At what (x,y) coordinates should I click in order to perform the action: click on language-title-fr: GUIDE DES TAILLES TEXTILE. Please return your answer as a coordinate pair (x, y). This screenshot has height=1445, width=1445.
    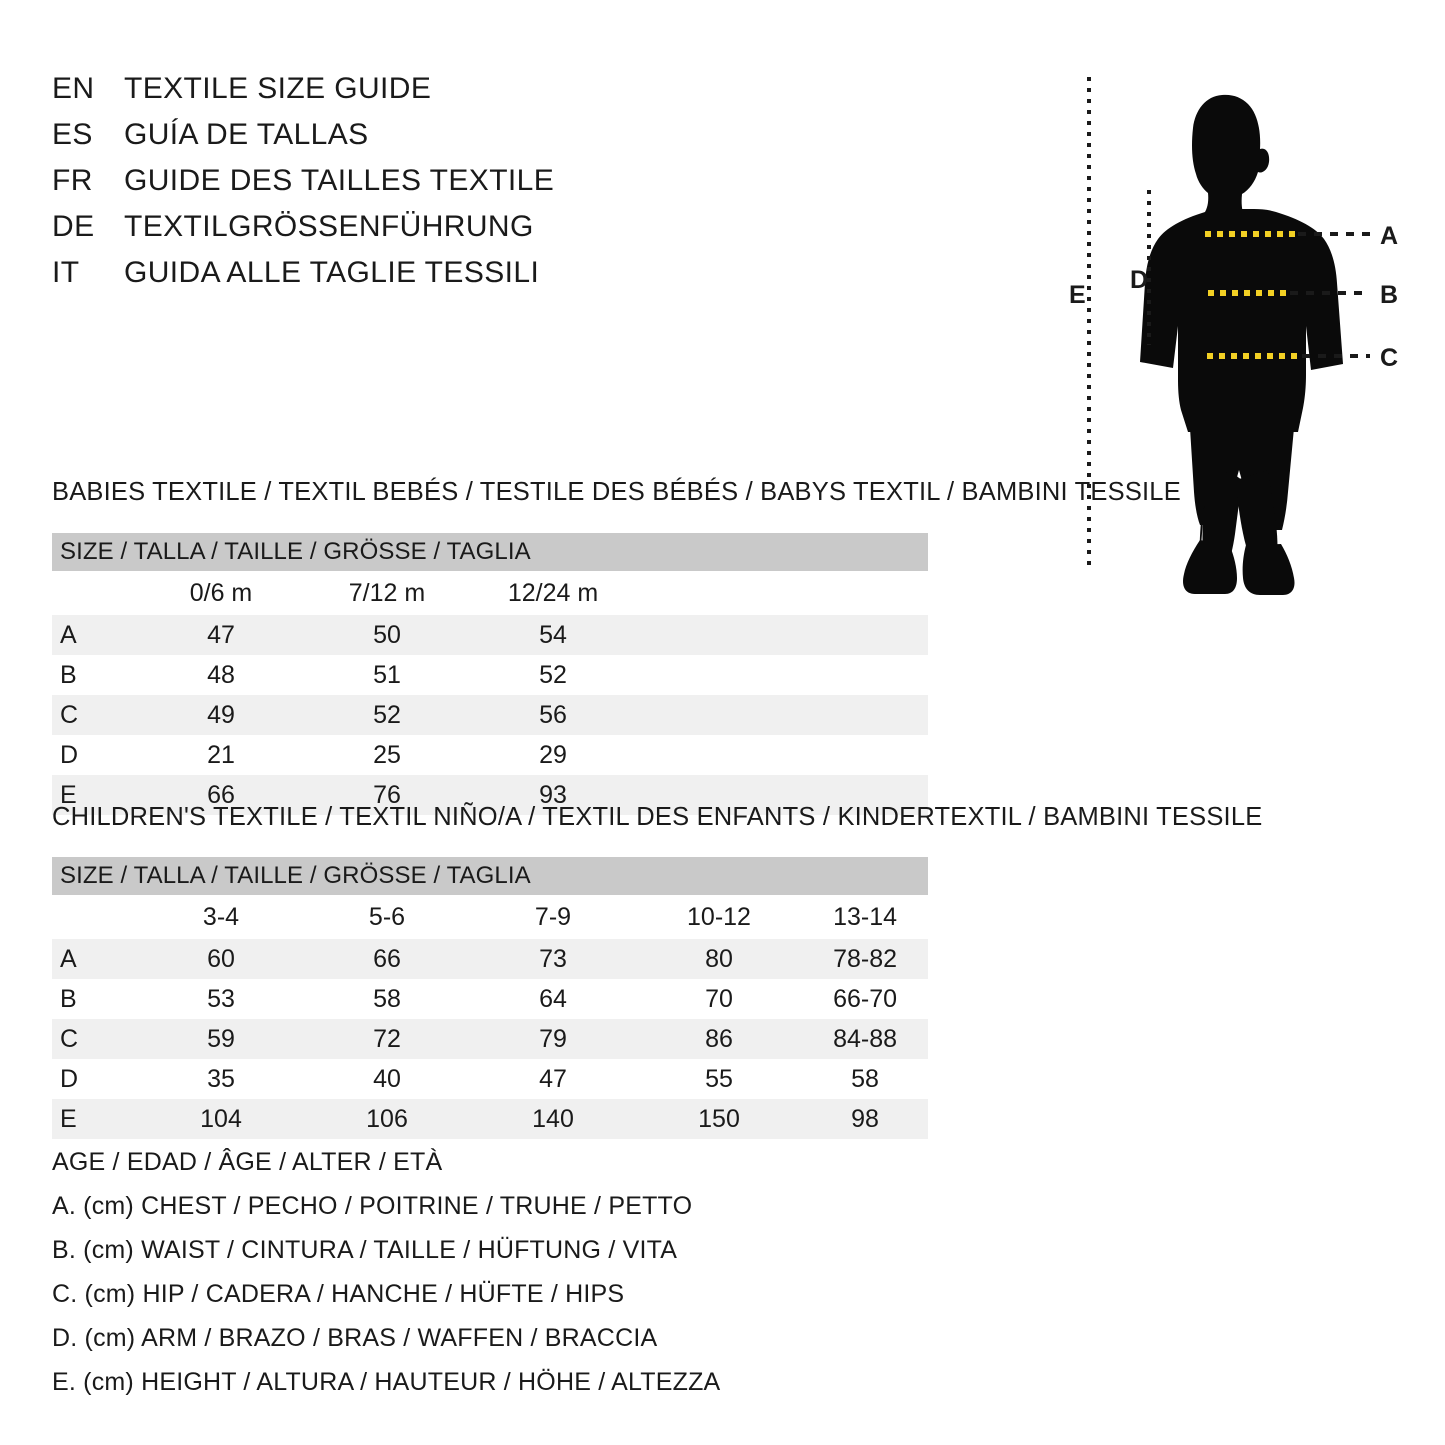
    Looking at the image, I should click on (339, 180).